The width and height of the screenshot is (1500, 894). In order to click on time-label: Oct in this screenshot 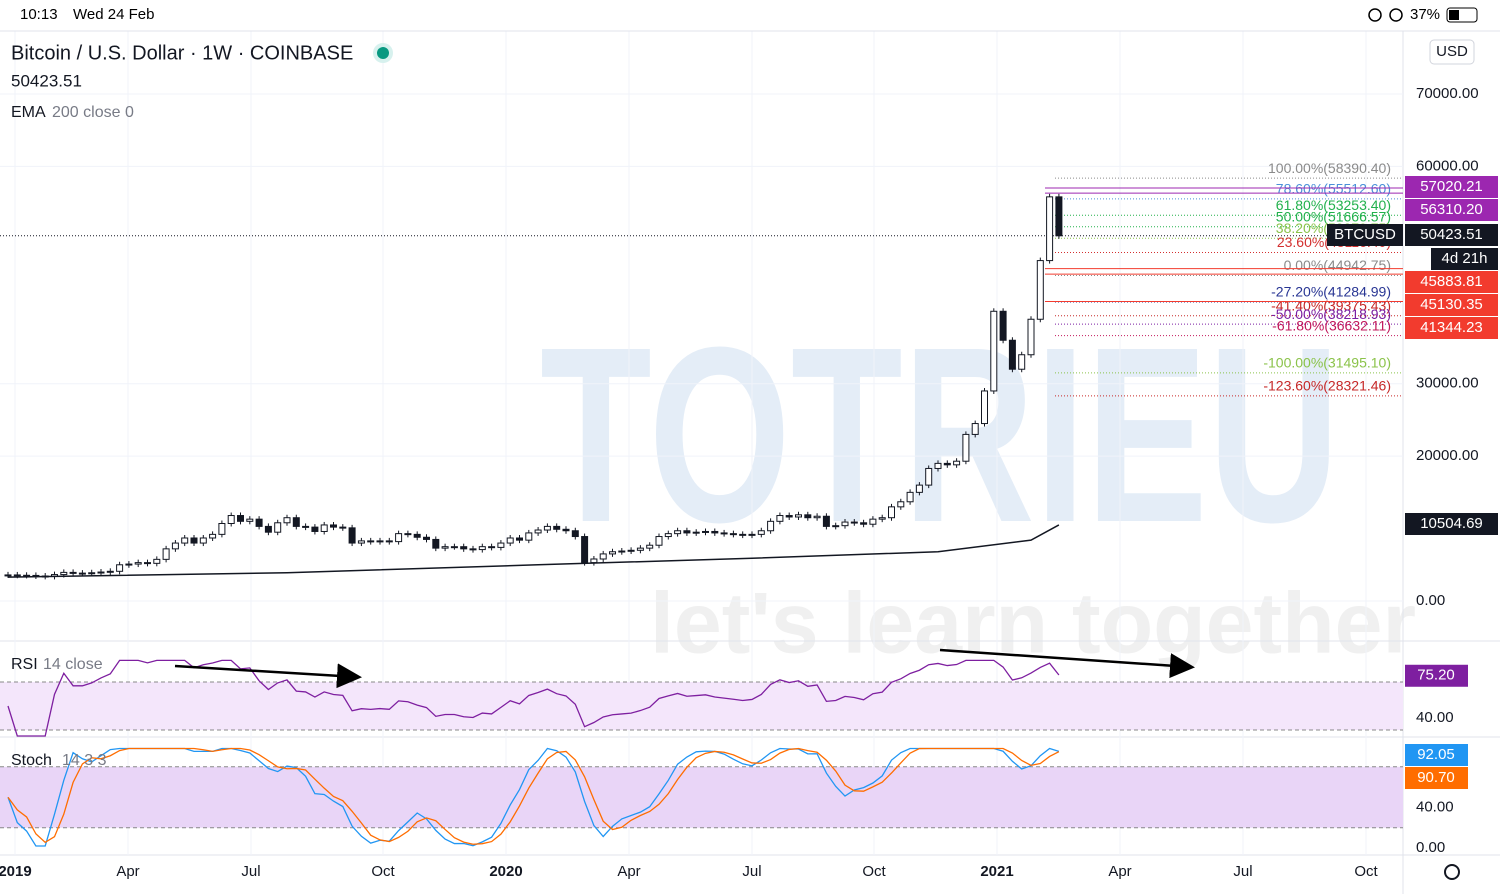, I will do `click(383, 871)`.